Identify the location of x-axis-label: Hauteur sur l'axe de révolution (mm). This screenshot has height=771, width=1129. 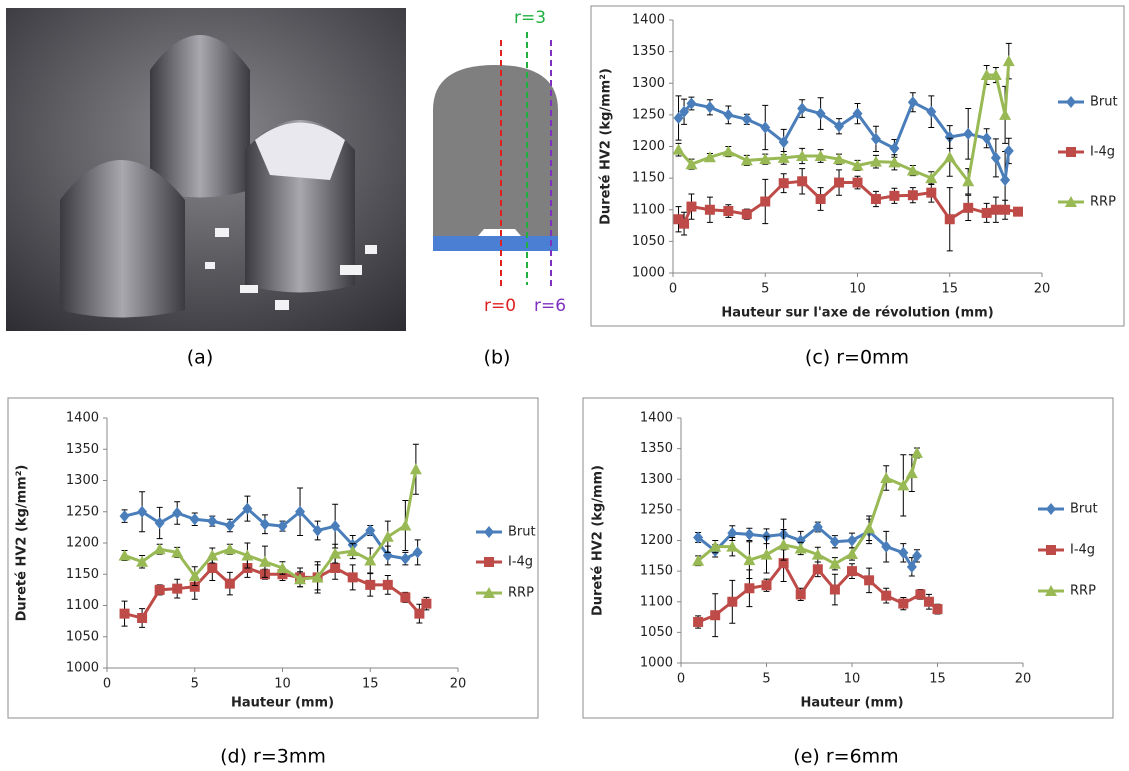
(857, 313).